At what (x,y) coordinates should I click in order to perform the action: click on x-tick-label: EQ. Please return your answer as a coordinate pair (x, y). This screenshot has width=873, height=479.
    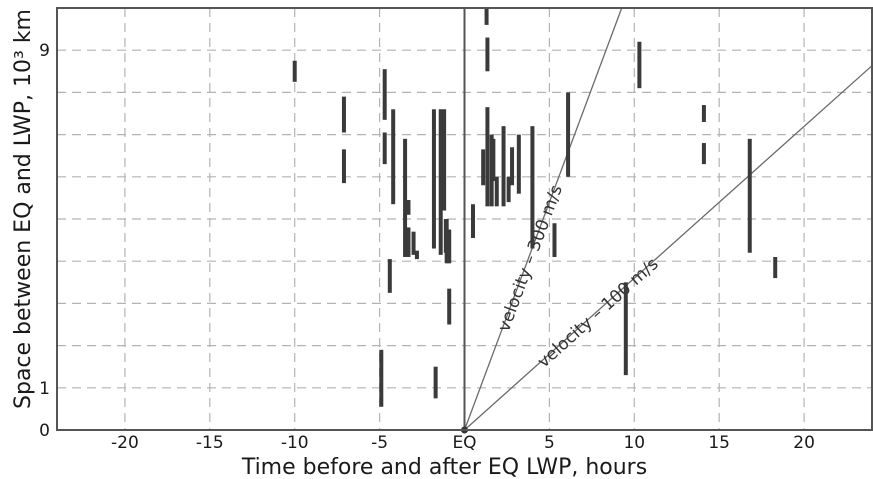
    Looking at the image, I should click on (464, 443).